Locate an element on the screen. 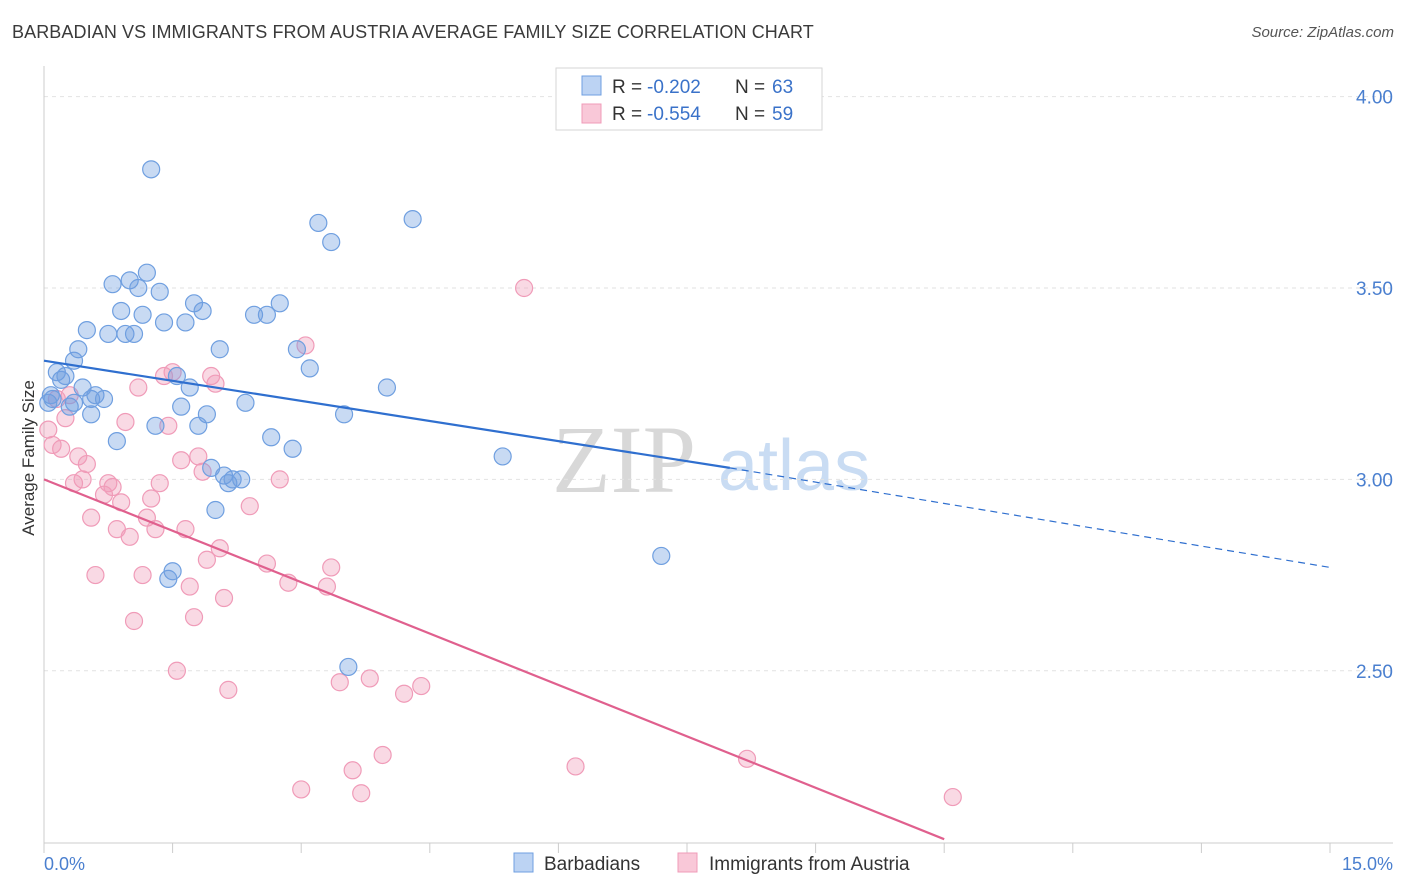 The width and height of the screenshot is (1406, 892). legend-n-label-1: N = is located at coordinates (750, 87).